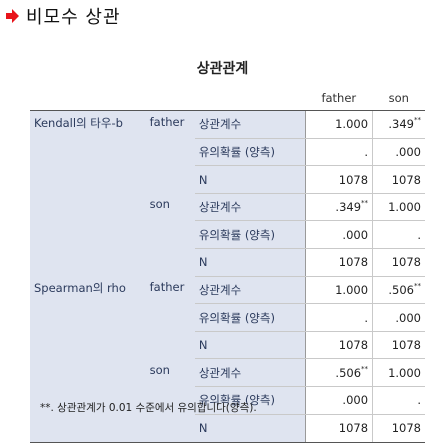 This screenshot has width=445, height=443. I want to click on method-label: Kendall의 타우-b, so click(88, 124).